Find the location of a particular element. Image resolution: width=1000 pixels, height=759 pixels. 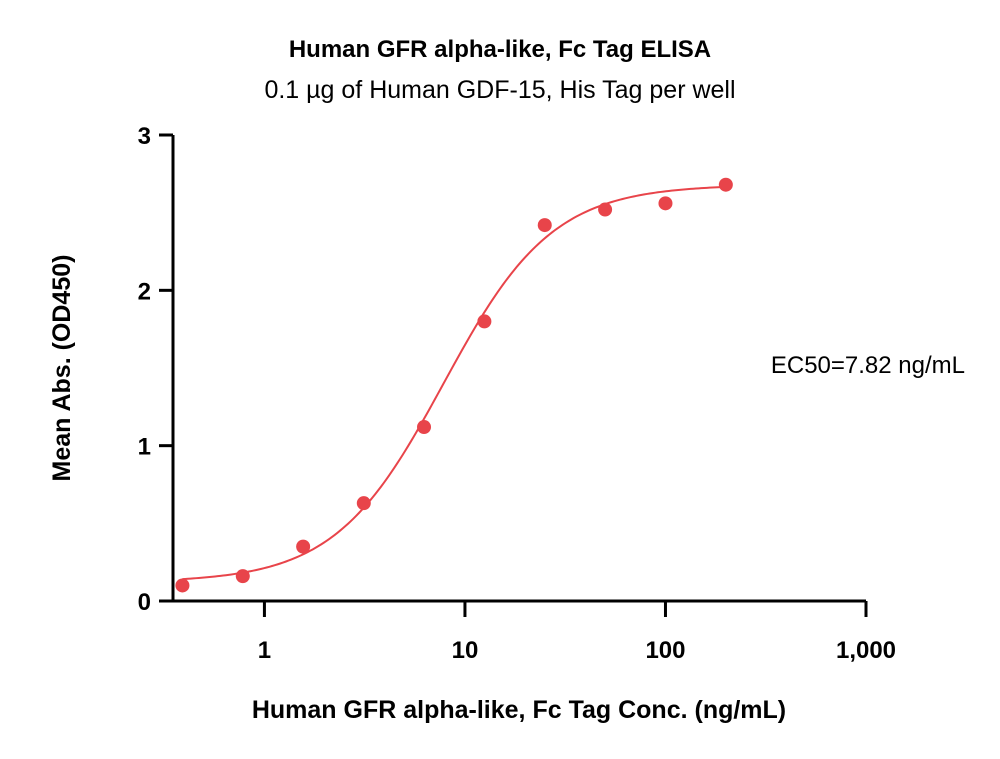

x-tick-label: 100 is located at coordinates (665, 650).